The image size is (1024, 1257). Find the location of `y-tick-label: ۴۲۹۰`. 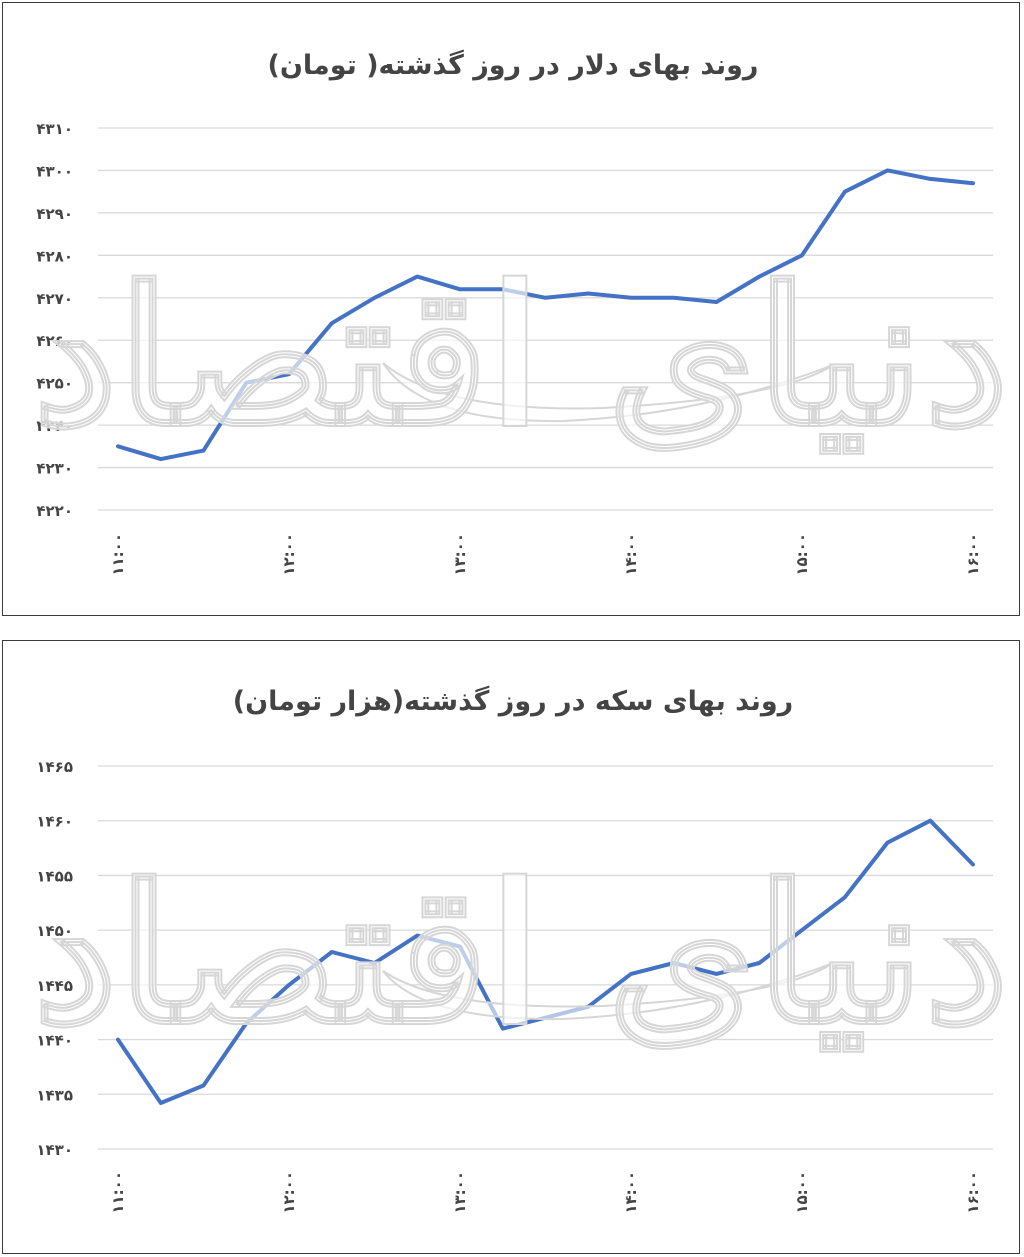

y-tick-label: ۴۲۹۰ is located at coordinates (54, 214).